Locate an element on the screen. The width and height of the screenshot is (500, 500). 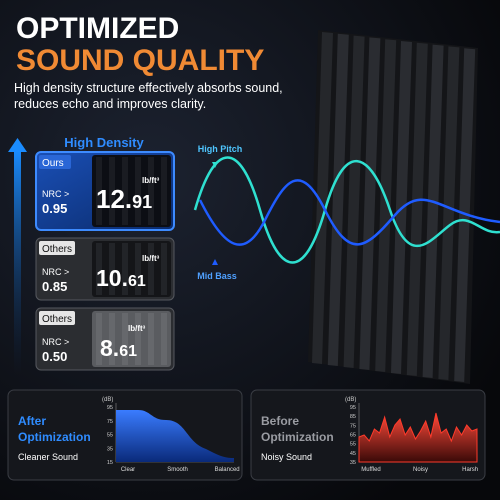
x-label: Muffled is located at coordinates (371, 470).